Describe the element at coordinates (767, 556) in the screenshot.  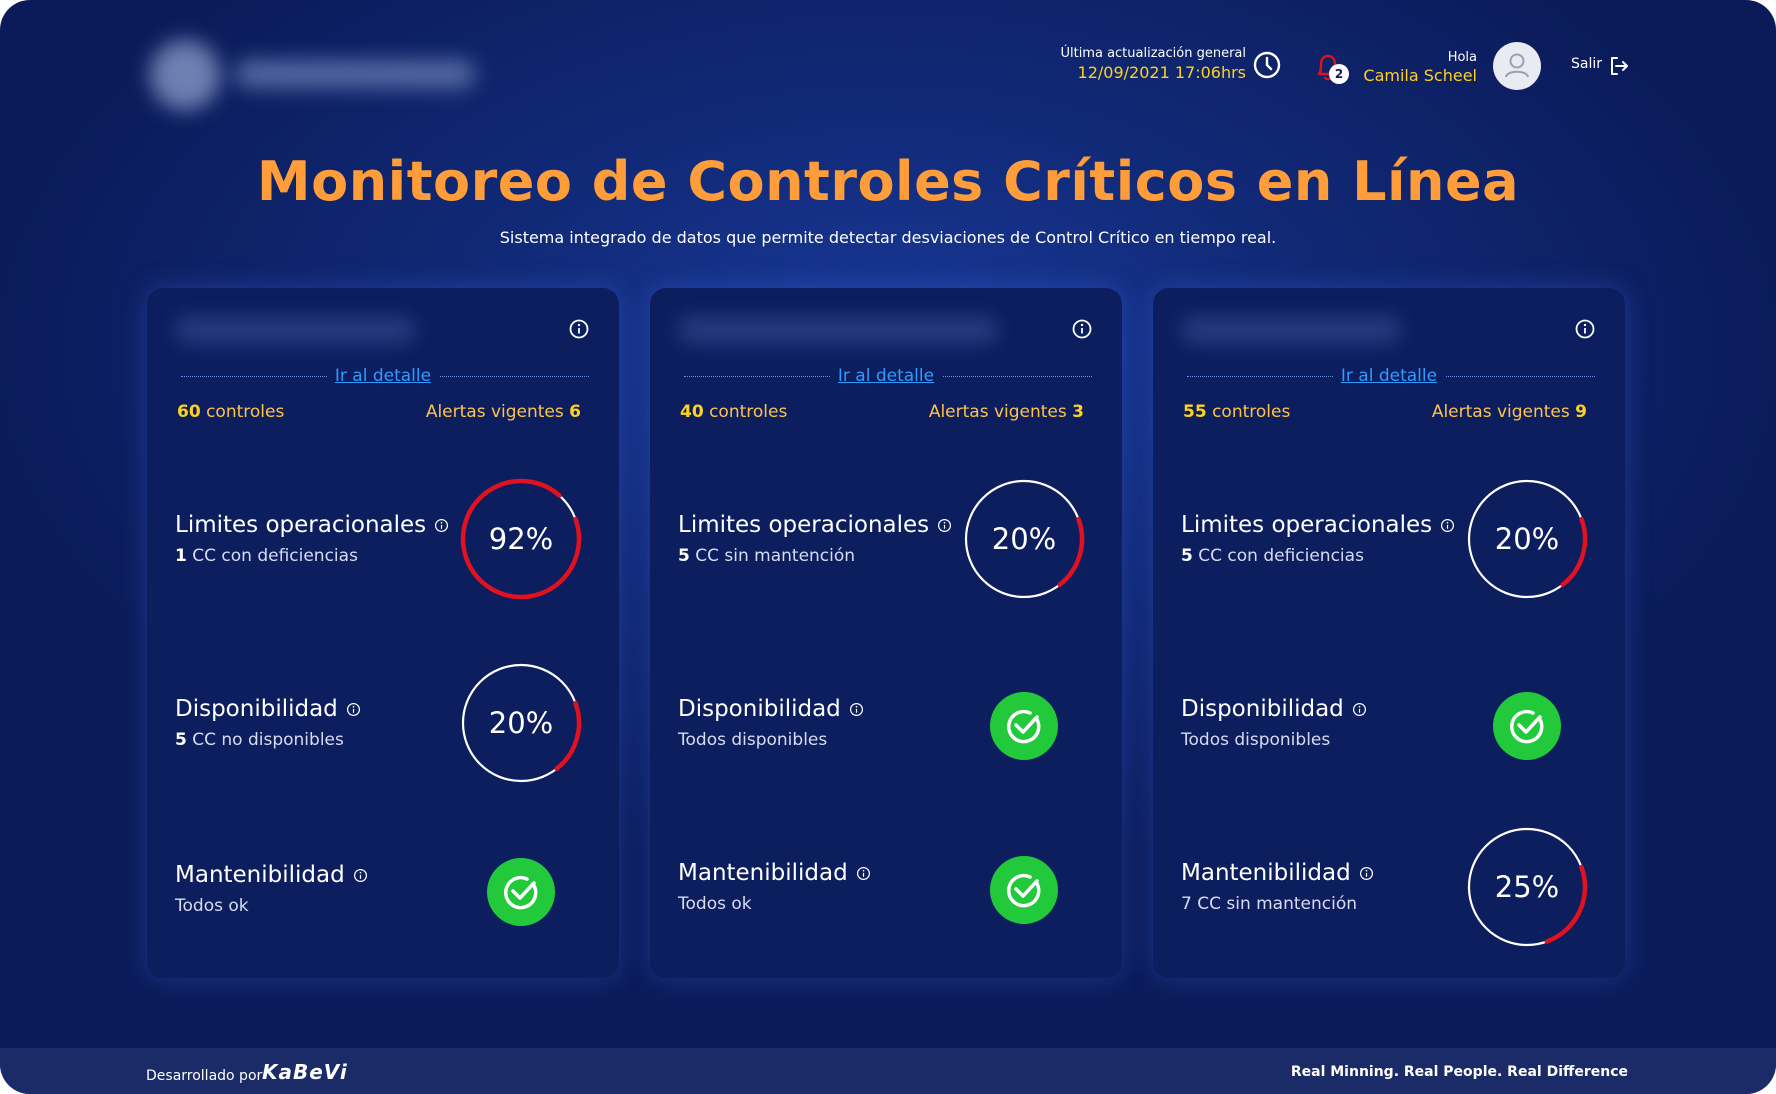
I see `metric-sub: 5 CC sin mantención` at that location.